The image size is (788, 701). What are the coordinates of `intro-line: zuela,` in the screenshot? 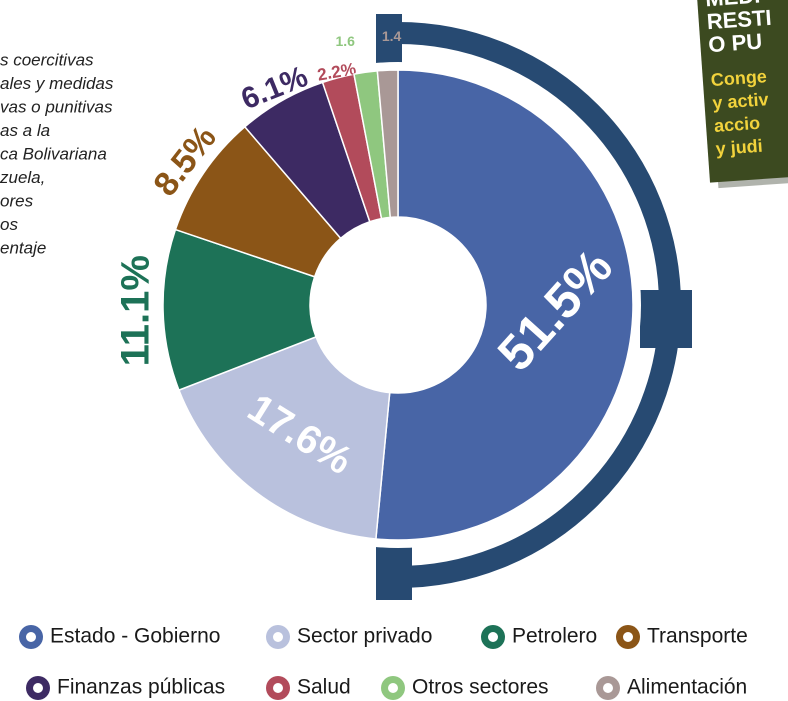 It's located at (22, 177).